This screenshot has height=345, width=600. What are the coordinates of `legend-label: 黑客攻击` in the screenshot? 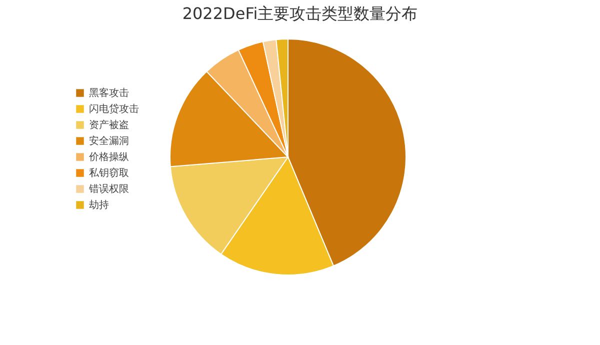 It's located at (109, 93).